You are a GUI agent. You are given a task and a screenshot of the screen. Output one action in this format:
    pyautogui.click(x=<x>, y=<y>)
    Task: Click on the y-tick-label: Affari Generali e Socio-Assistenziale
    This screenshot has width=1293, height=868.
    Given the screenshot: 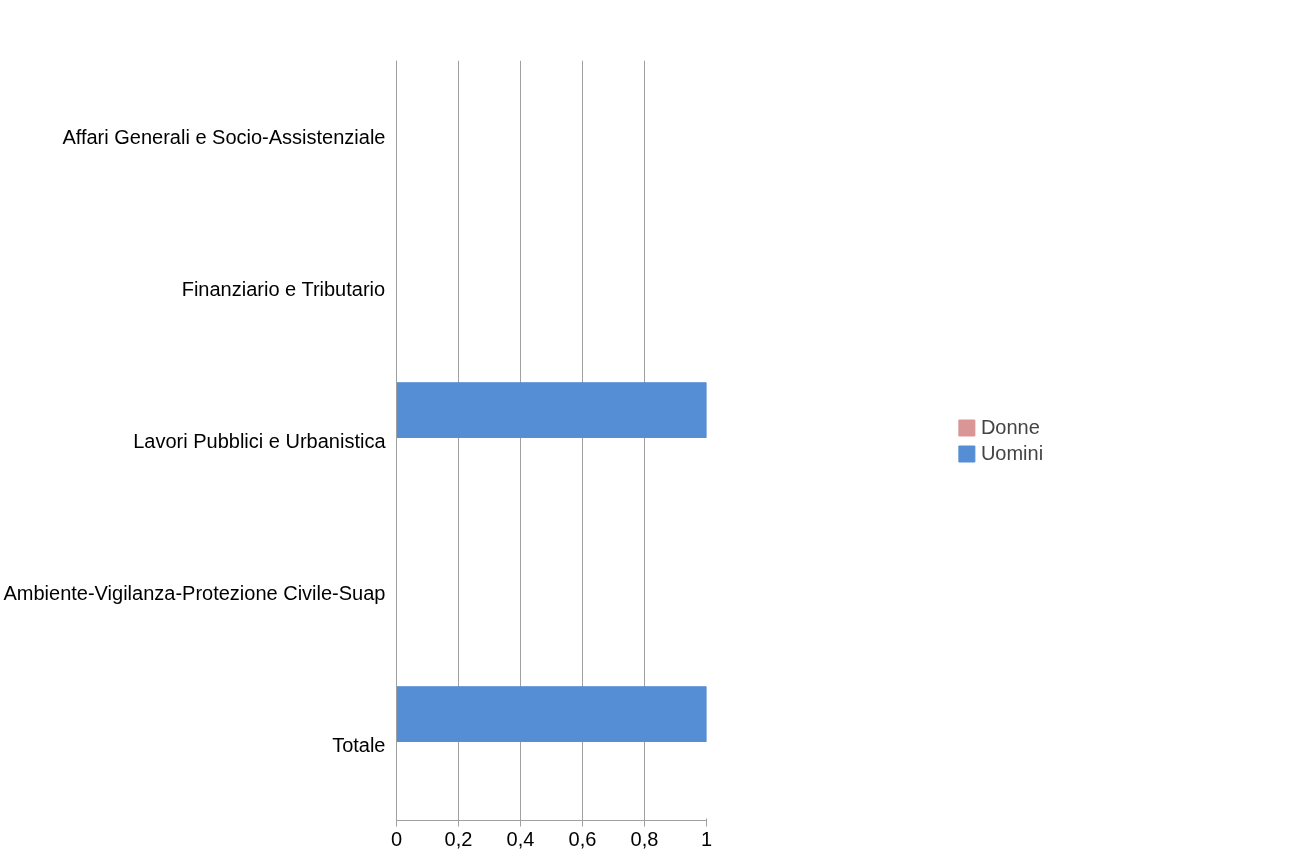 What is the action you would take?
    pyautogui.click(x=224, y=136)
    